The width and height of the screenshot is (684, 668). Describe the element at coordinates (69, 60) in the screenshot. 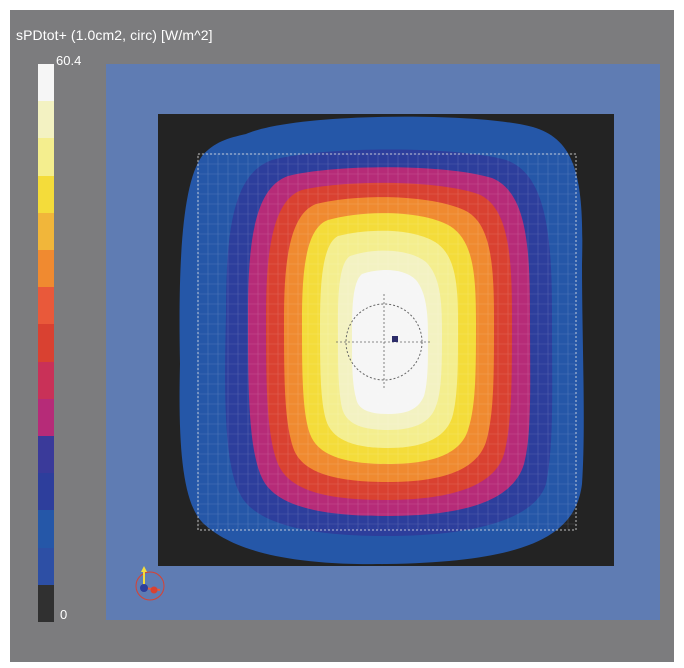

I see `colorbar-max-label: 60.4` at that location.